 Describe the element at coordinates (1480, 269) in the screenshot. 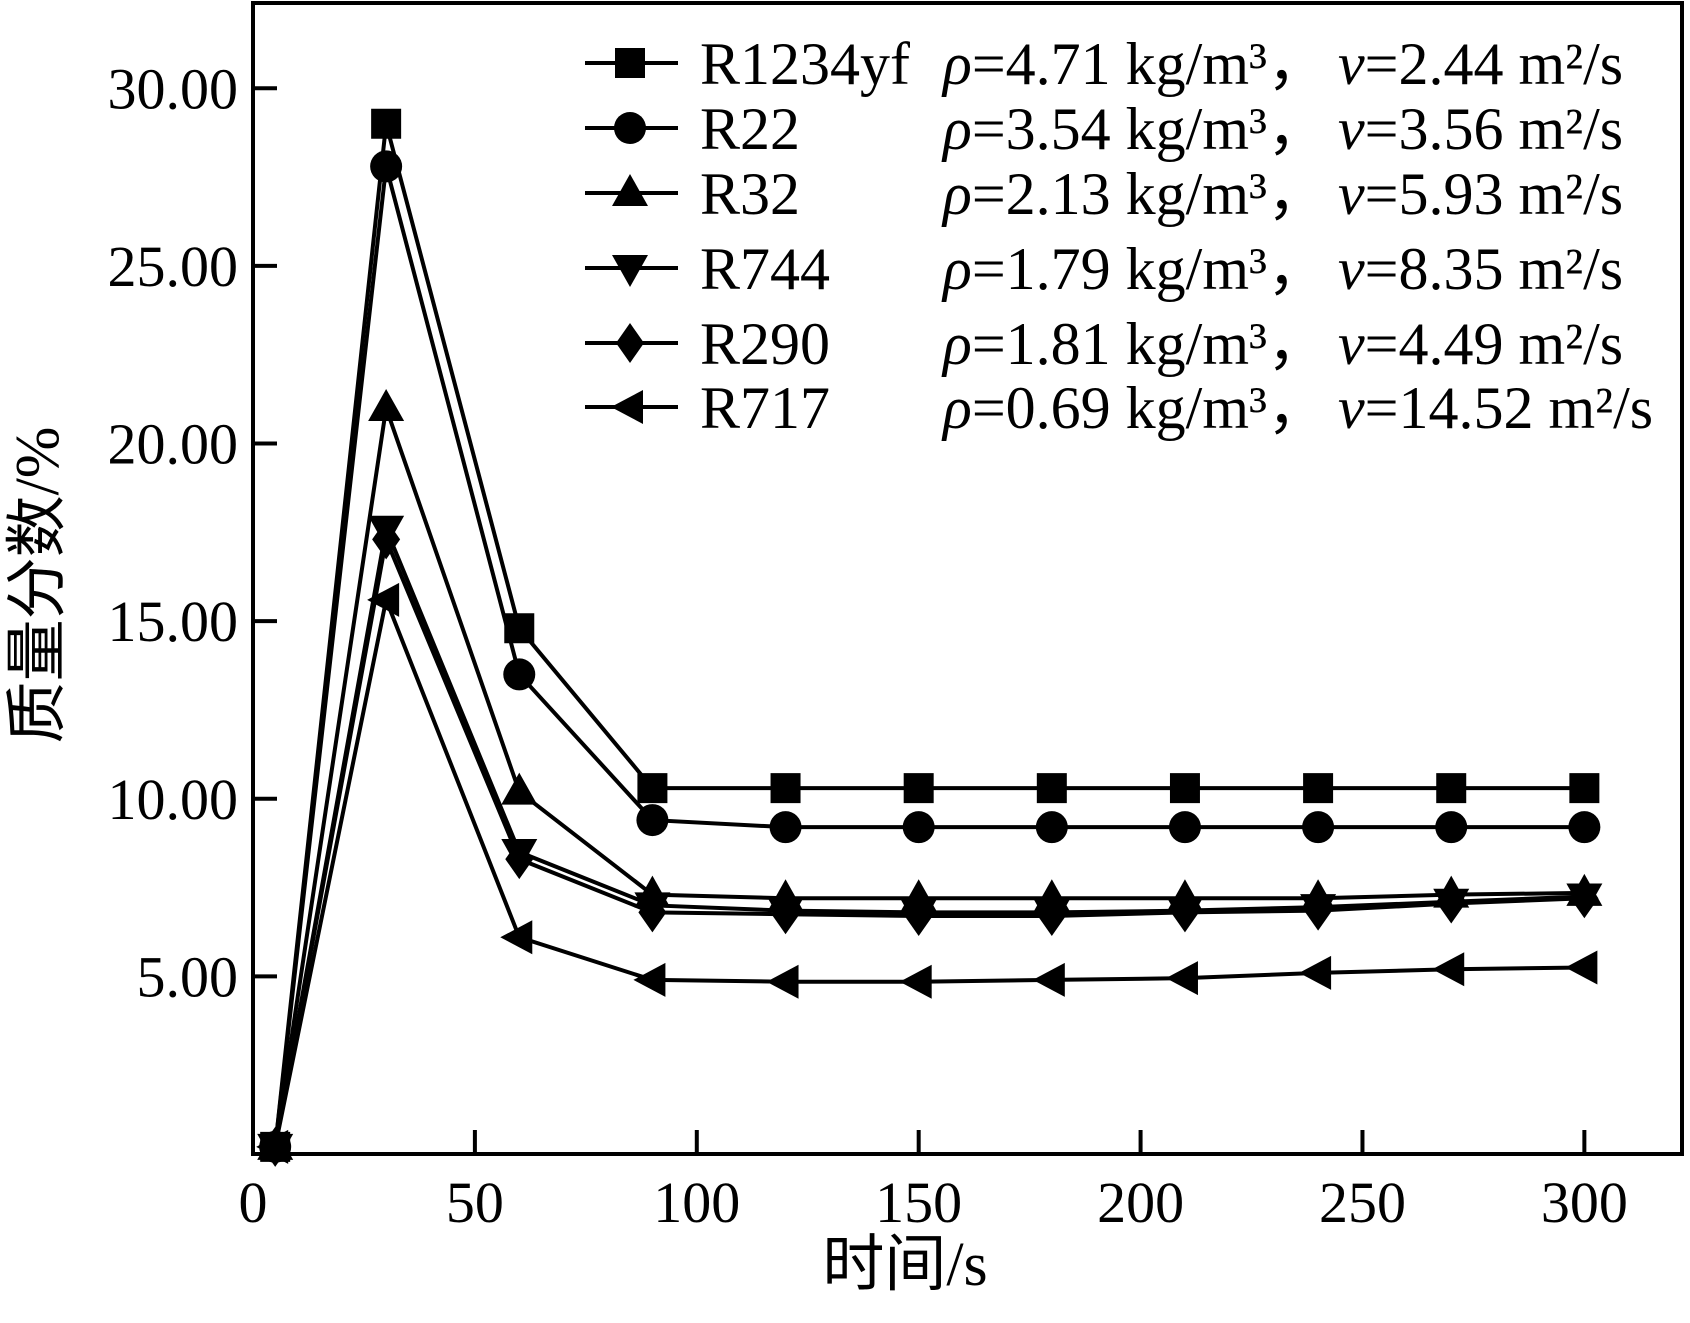

I see `legend-series-viscosity: v=8.35 m²/s` at that location.